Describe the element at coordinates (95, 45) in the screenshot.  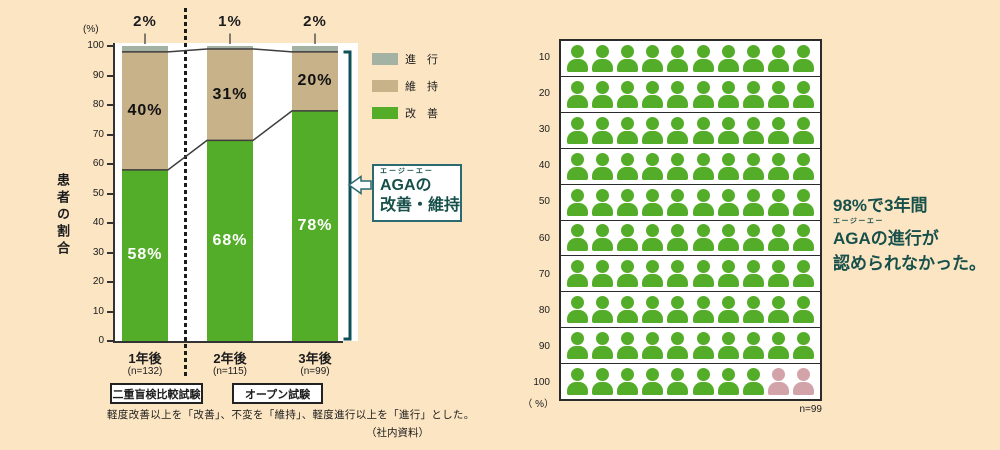
I see `y-tick-label: 100` at that location.